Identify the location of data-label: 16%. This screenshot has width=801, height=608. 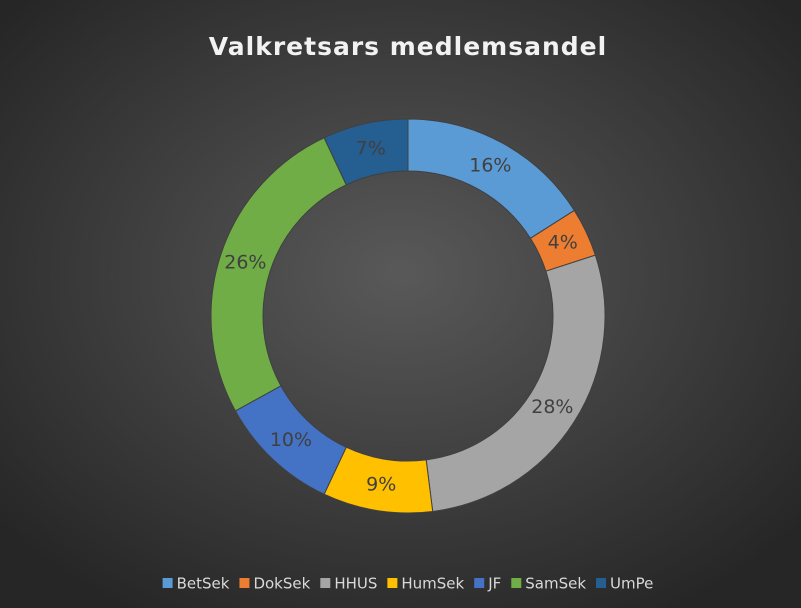
(490, 166).